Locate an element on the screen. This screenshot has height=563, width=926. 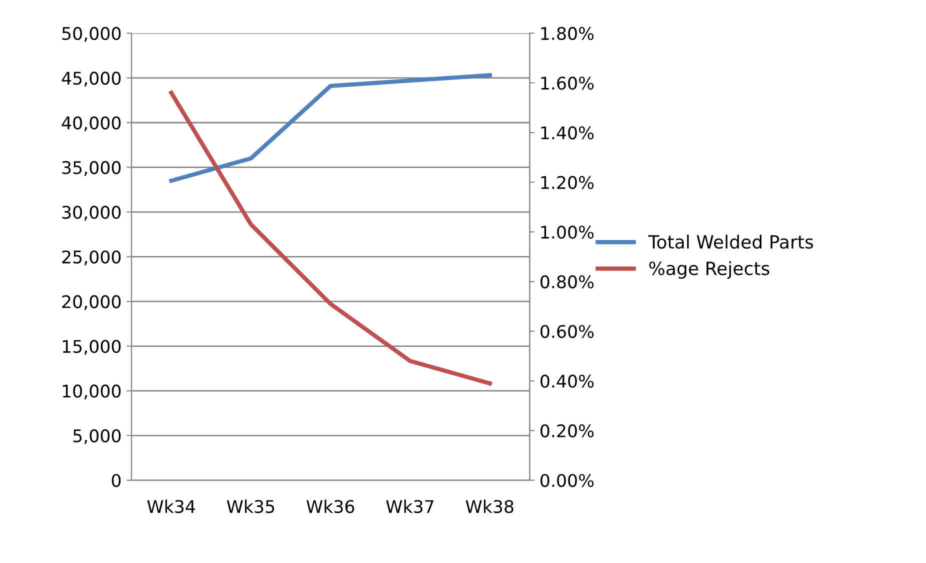
y2-tick-label: 1.20% is located at coordinates (567, 183).